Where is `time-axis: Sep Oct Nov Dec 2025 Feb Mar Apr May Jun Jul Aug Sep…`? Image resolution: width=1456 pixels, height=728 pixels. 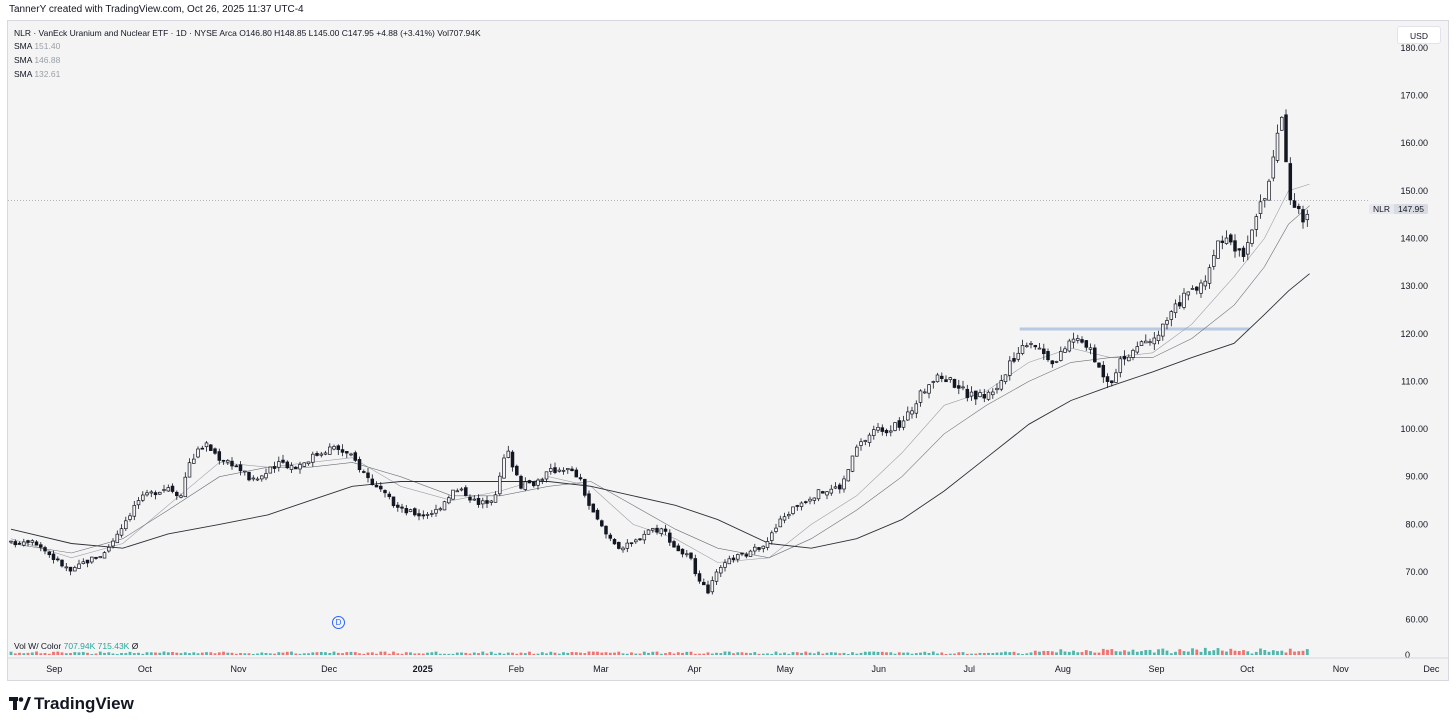 time-axis: Sep Oct Nov Dec 2025 Feb Mar Apr May Jun Jul Aug Sep… is located at coordinates (732, 665).